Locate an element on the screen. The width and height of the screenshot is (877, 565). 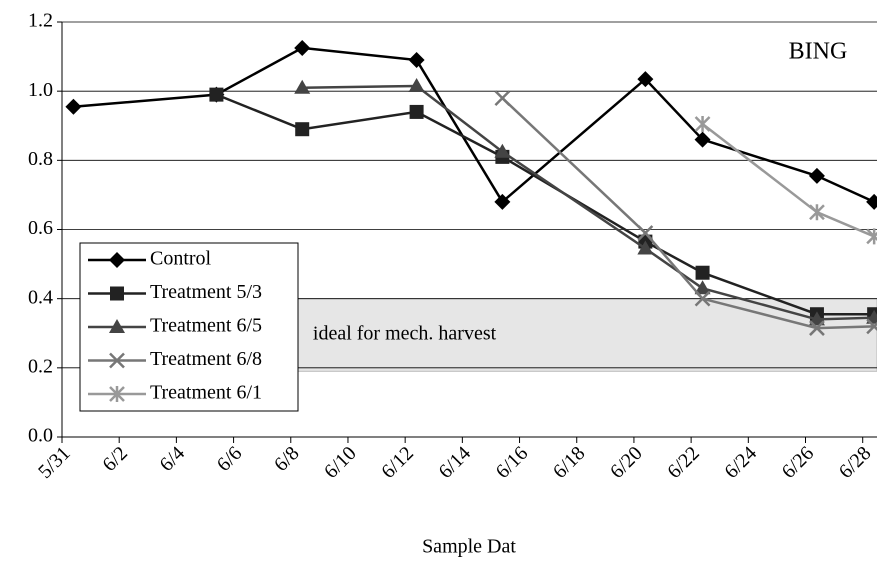
x-tick-label: 6/20 is located at coordinates (626, 462).